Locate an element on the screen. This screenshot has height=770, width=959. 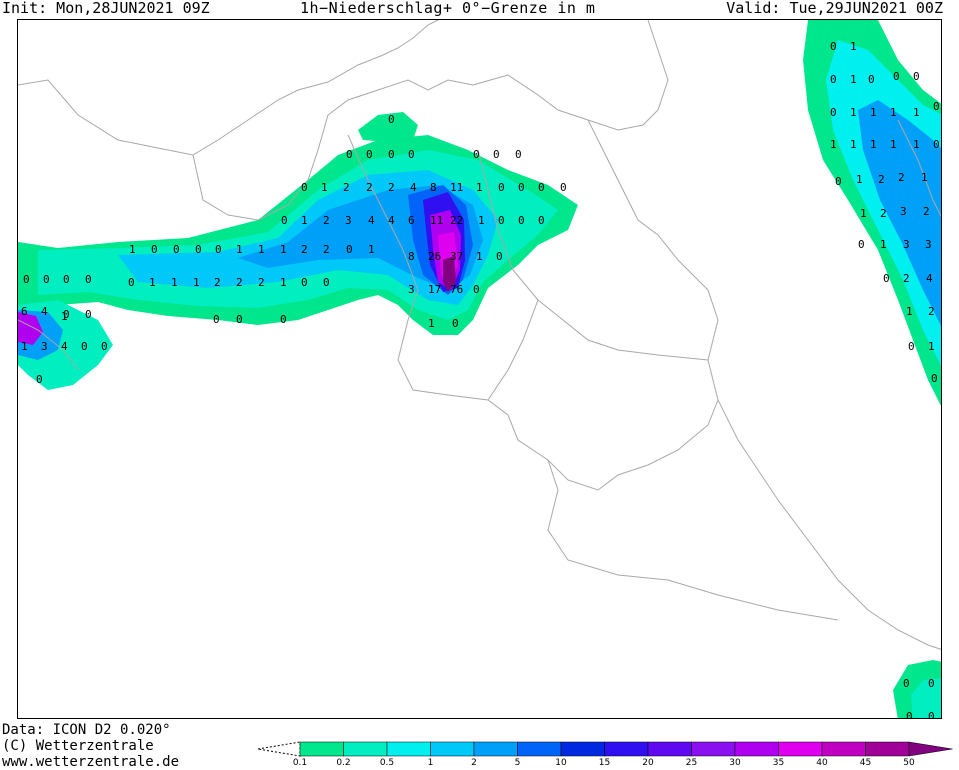
legend-tick-label: 25 is located at coordinates (691, 763).